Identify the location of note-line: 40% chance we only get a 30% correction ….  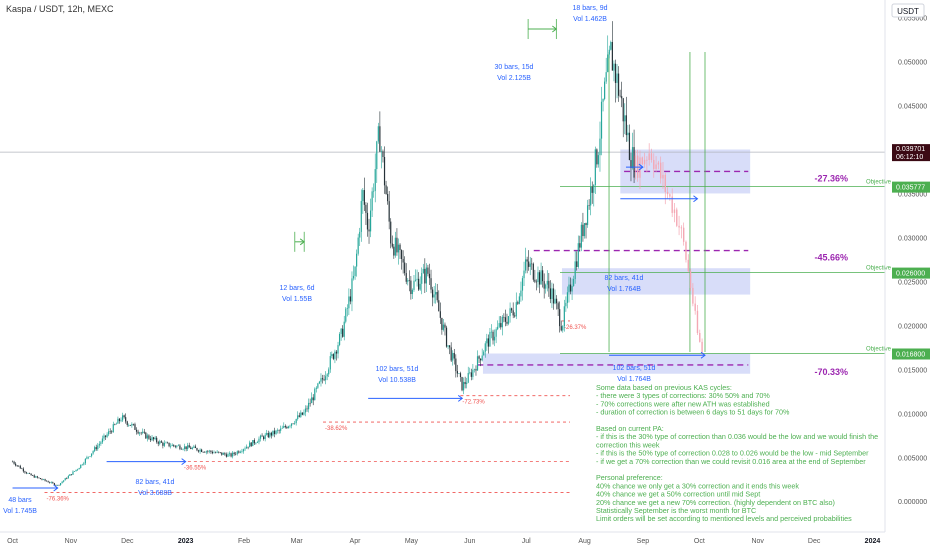
(697, 485).